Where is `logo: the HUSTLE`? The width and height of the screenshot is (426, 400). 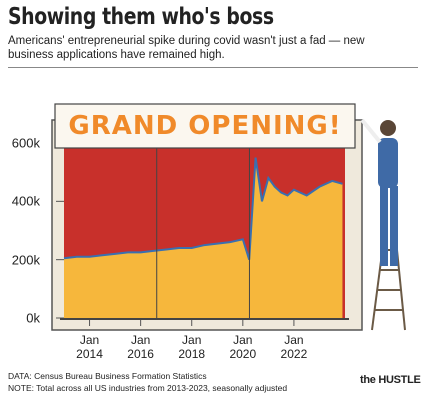
logo: the HUSTLE is located at coordinates (390, 380).